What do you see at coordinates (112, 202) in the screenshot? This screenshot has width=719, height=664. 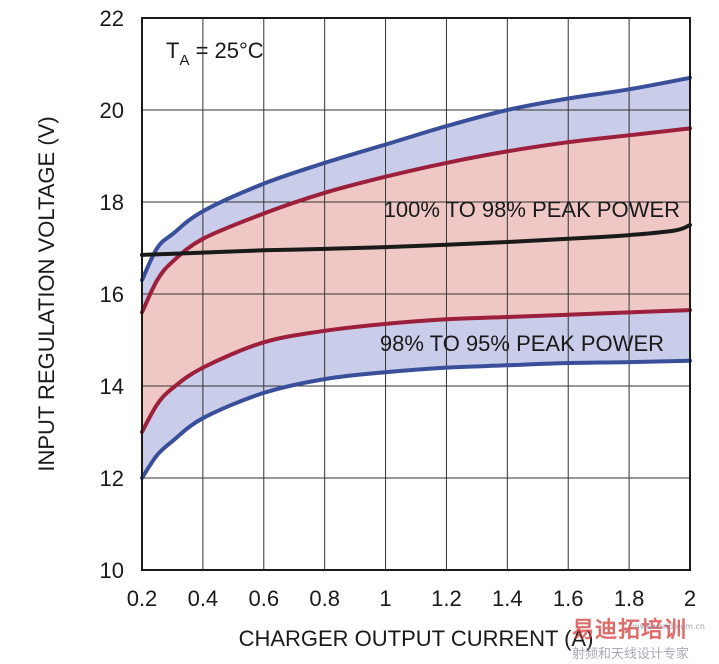 I see `y-tick-label: 18` at bounding box center [112, 202].